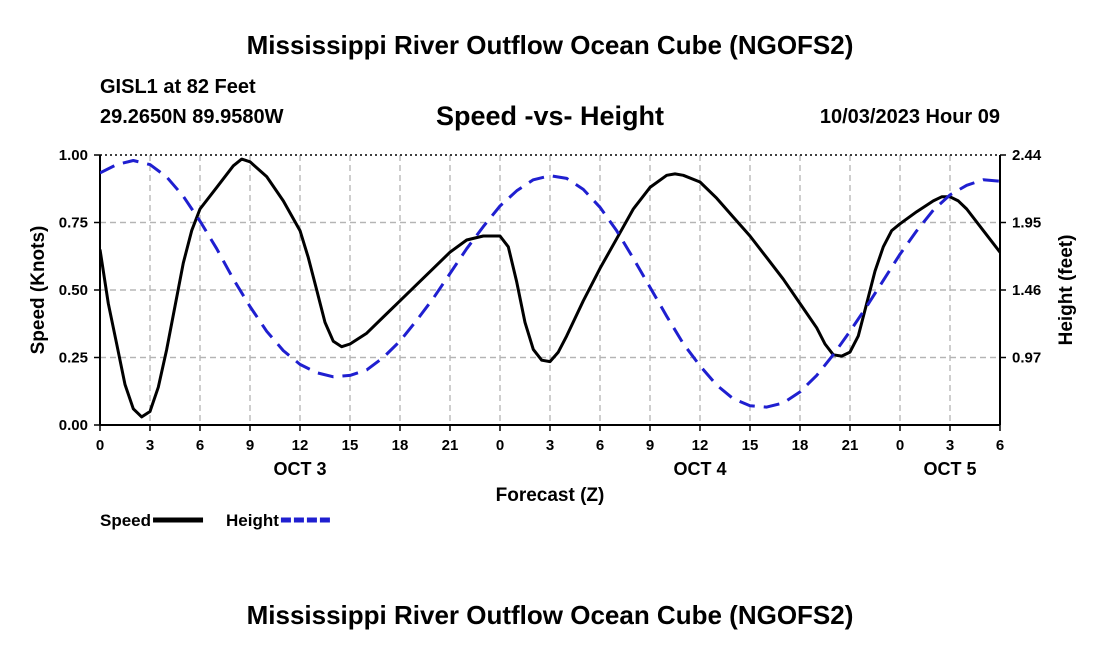 The height and width of the screenshot is (650, 1100). Describe the element at coordinates (1026, 358) in the screenshot. I see `y-right-tick-label: 0.97` at that location.